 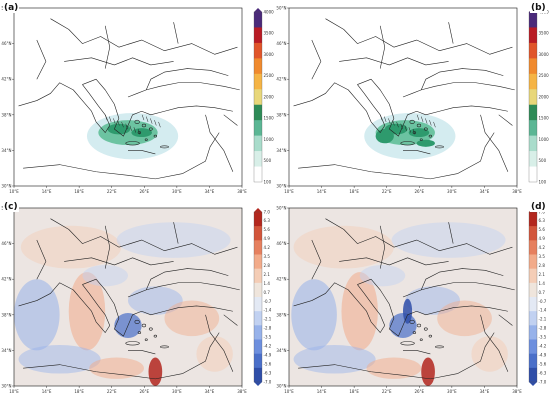 What do you see at coordinates (242, 191) in the screenshot?
I see `lon-label-a-7: 38°E` at bounding box center [242, 191].